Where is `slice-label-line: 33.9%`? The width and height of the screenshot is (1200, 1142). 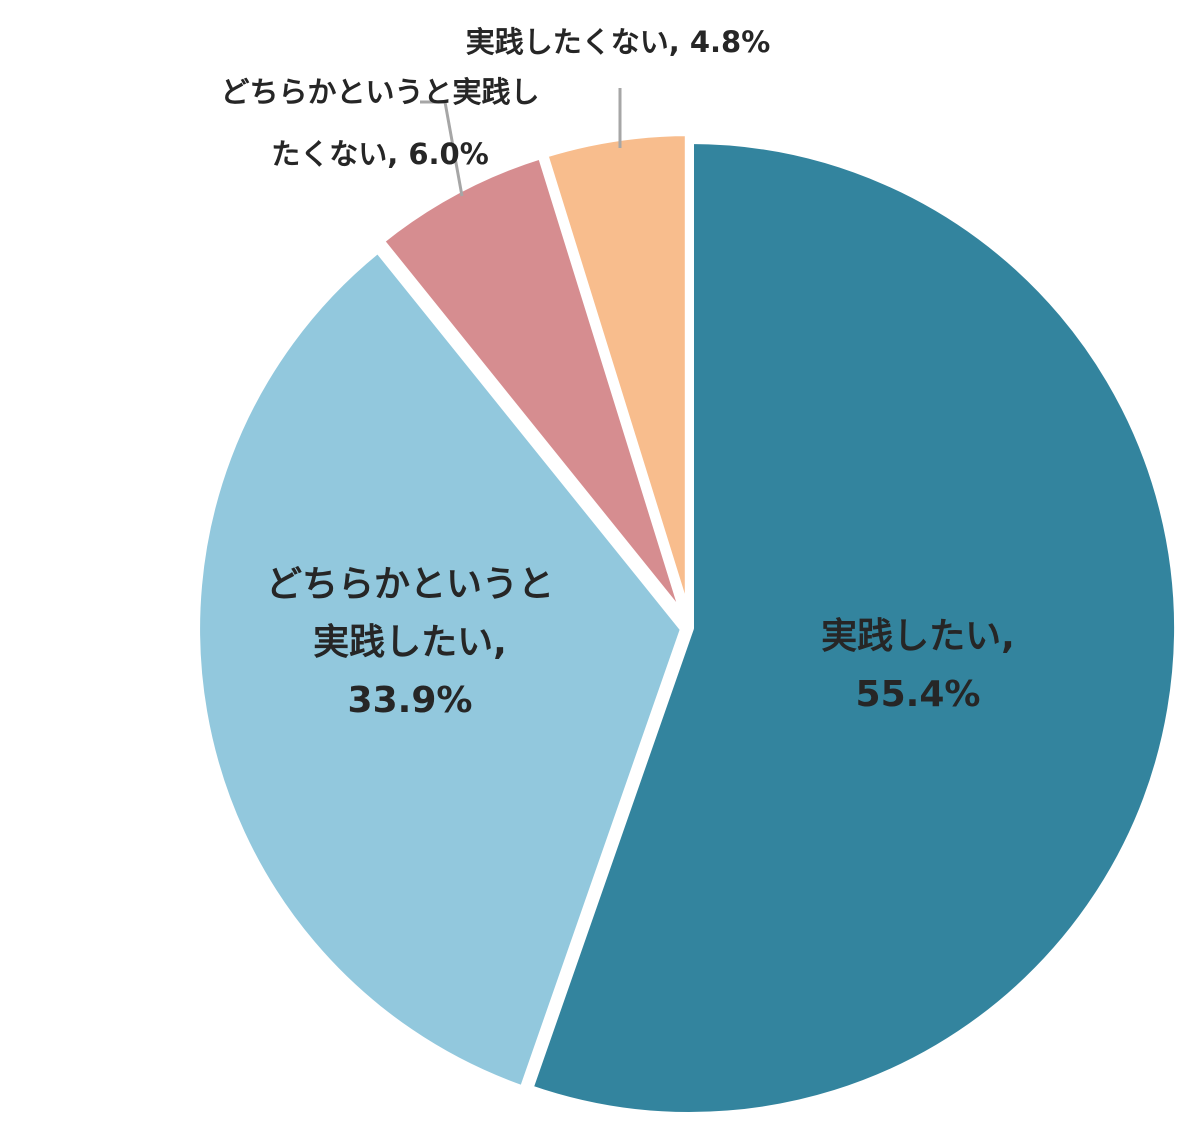 slice-label-line: 33.9% is located at coordinates (410, 700).